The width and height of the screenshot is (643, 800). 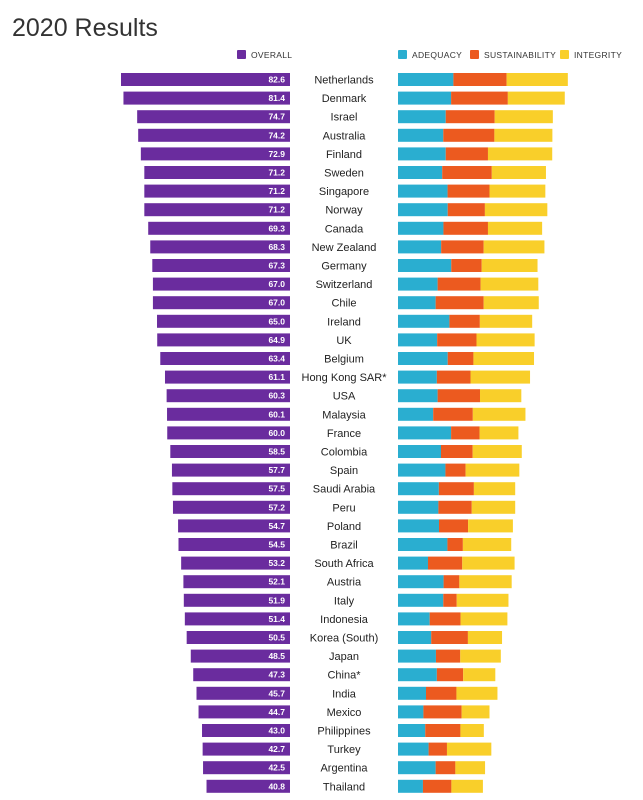 What do you see at coordinates (454, 526) in the screenshot?
I see `sustainability-bar-poland` at bounding box center [454, 526].